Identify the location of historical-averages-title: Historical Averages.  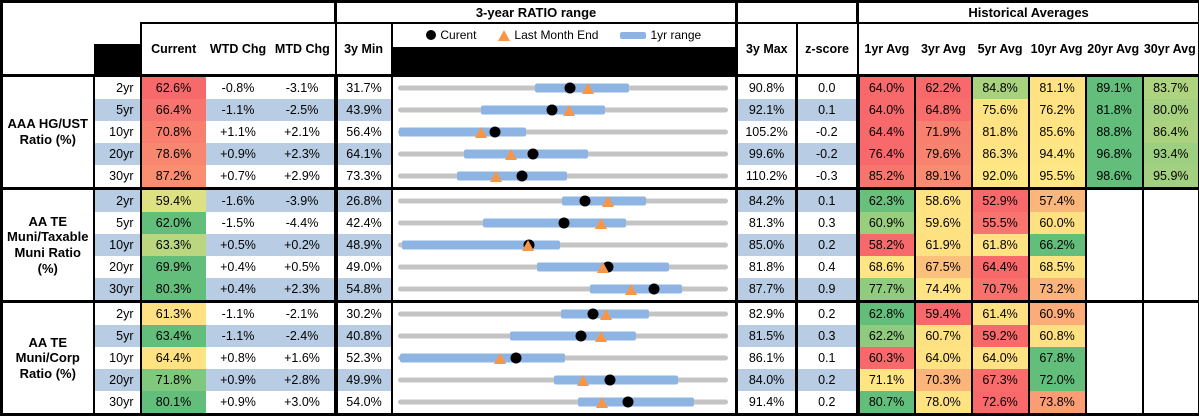
(1028, 12).